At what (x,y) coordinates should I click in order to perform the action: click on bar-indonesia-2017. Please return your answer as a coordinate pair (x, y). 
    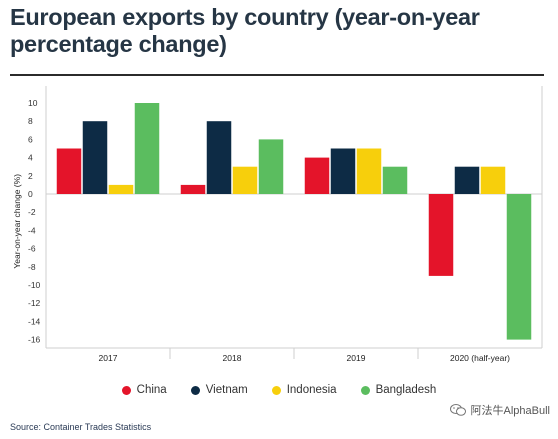
    Looking at the image, I should click on (121, 189).